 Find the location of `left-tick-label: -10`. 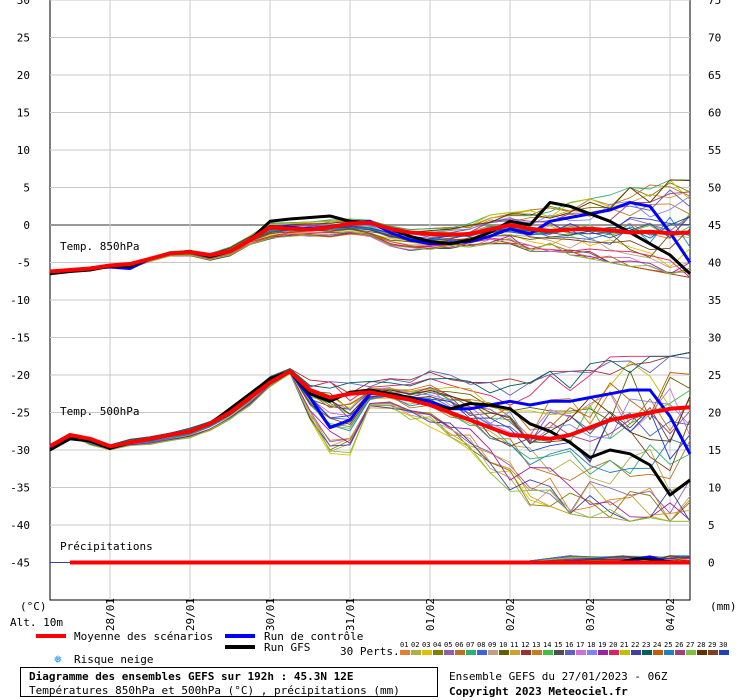

left-tick-label: -10 is located at coordinates (20, 300).